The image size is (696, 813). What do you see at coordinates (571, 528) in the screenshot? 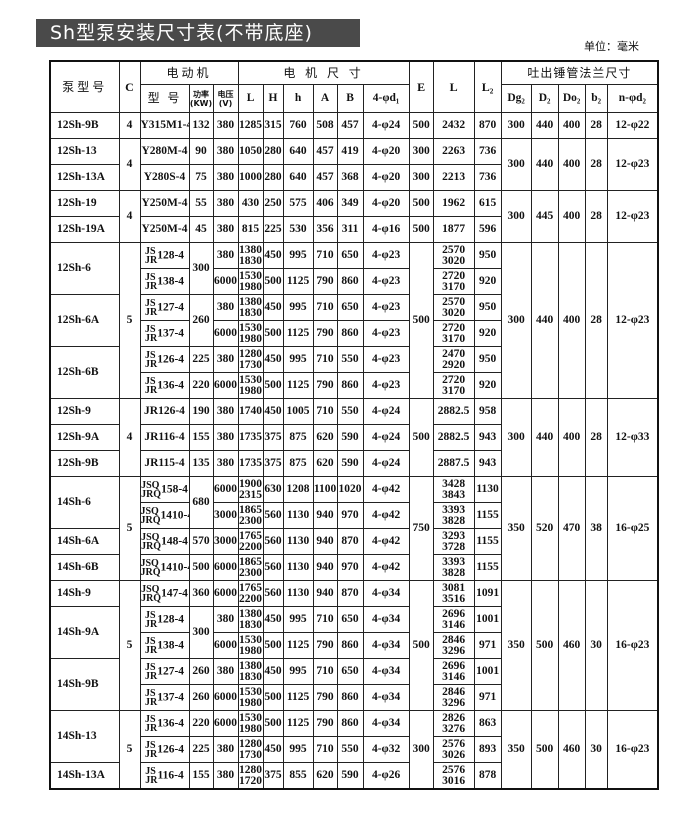
I see `table-cell: 470` at bounding box center [571, 528].